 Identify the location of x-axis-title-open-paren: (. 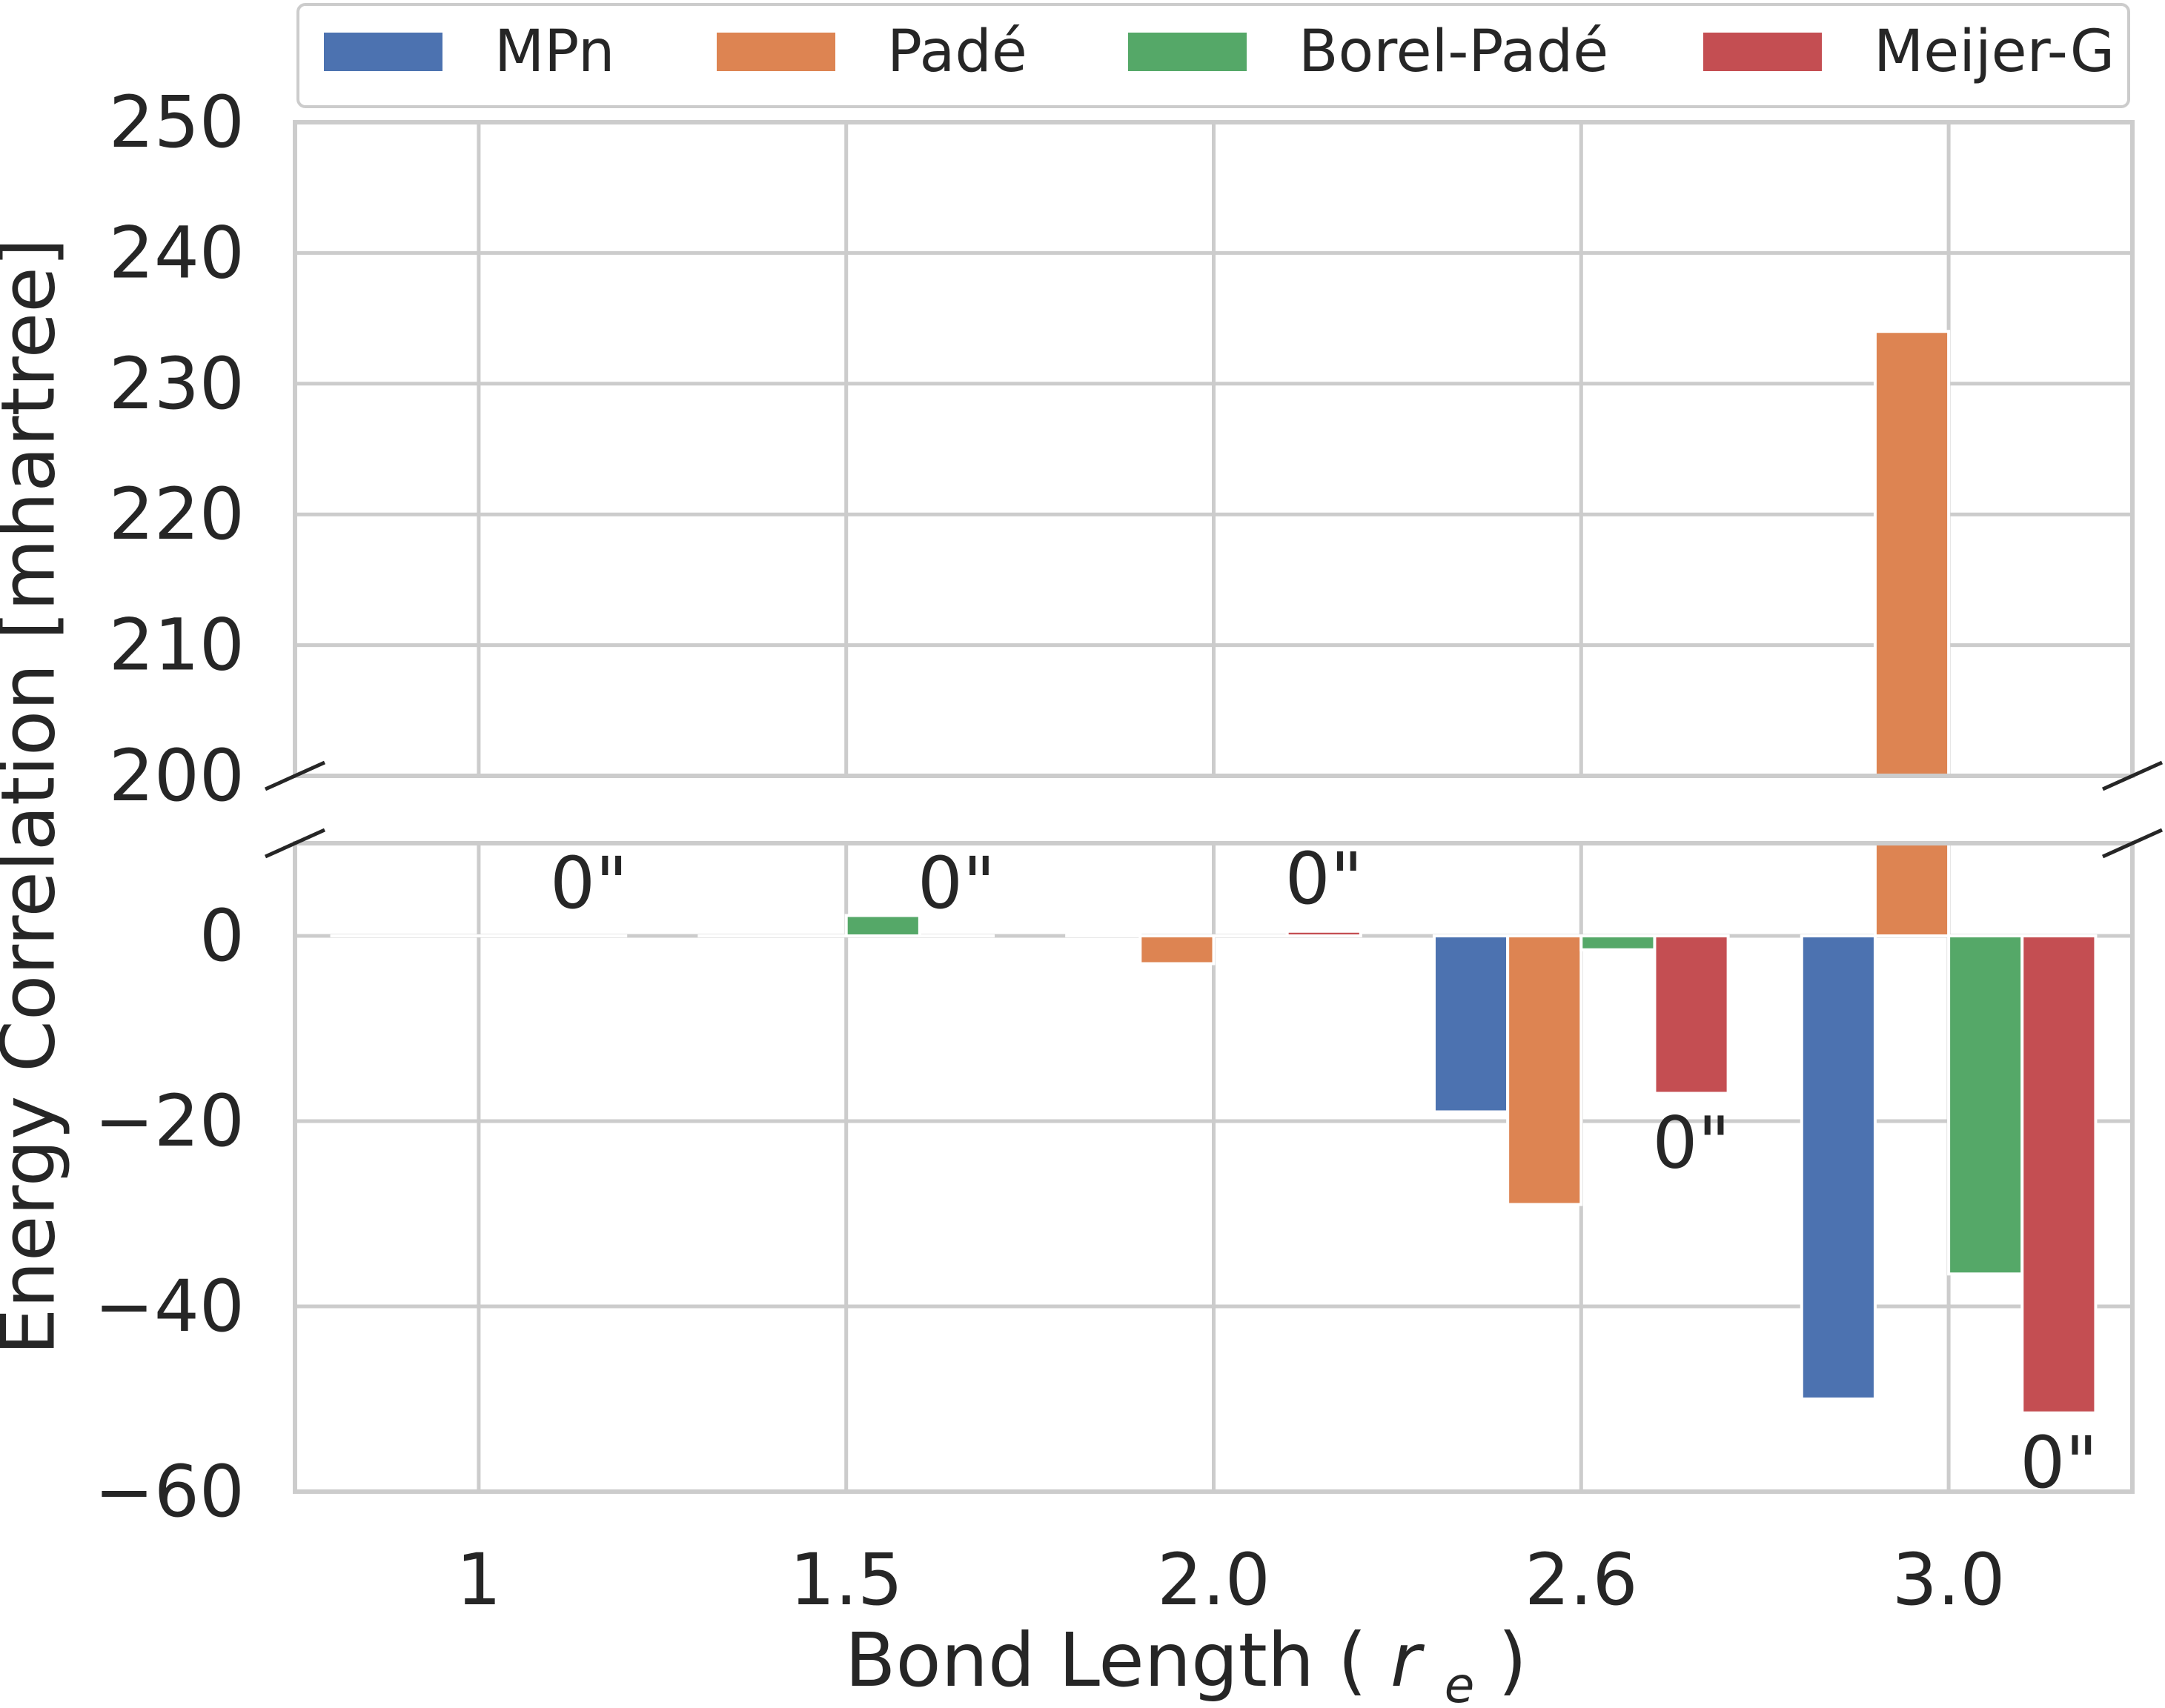
(1352, 1660).